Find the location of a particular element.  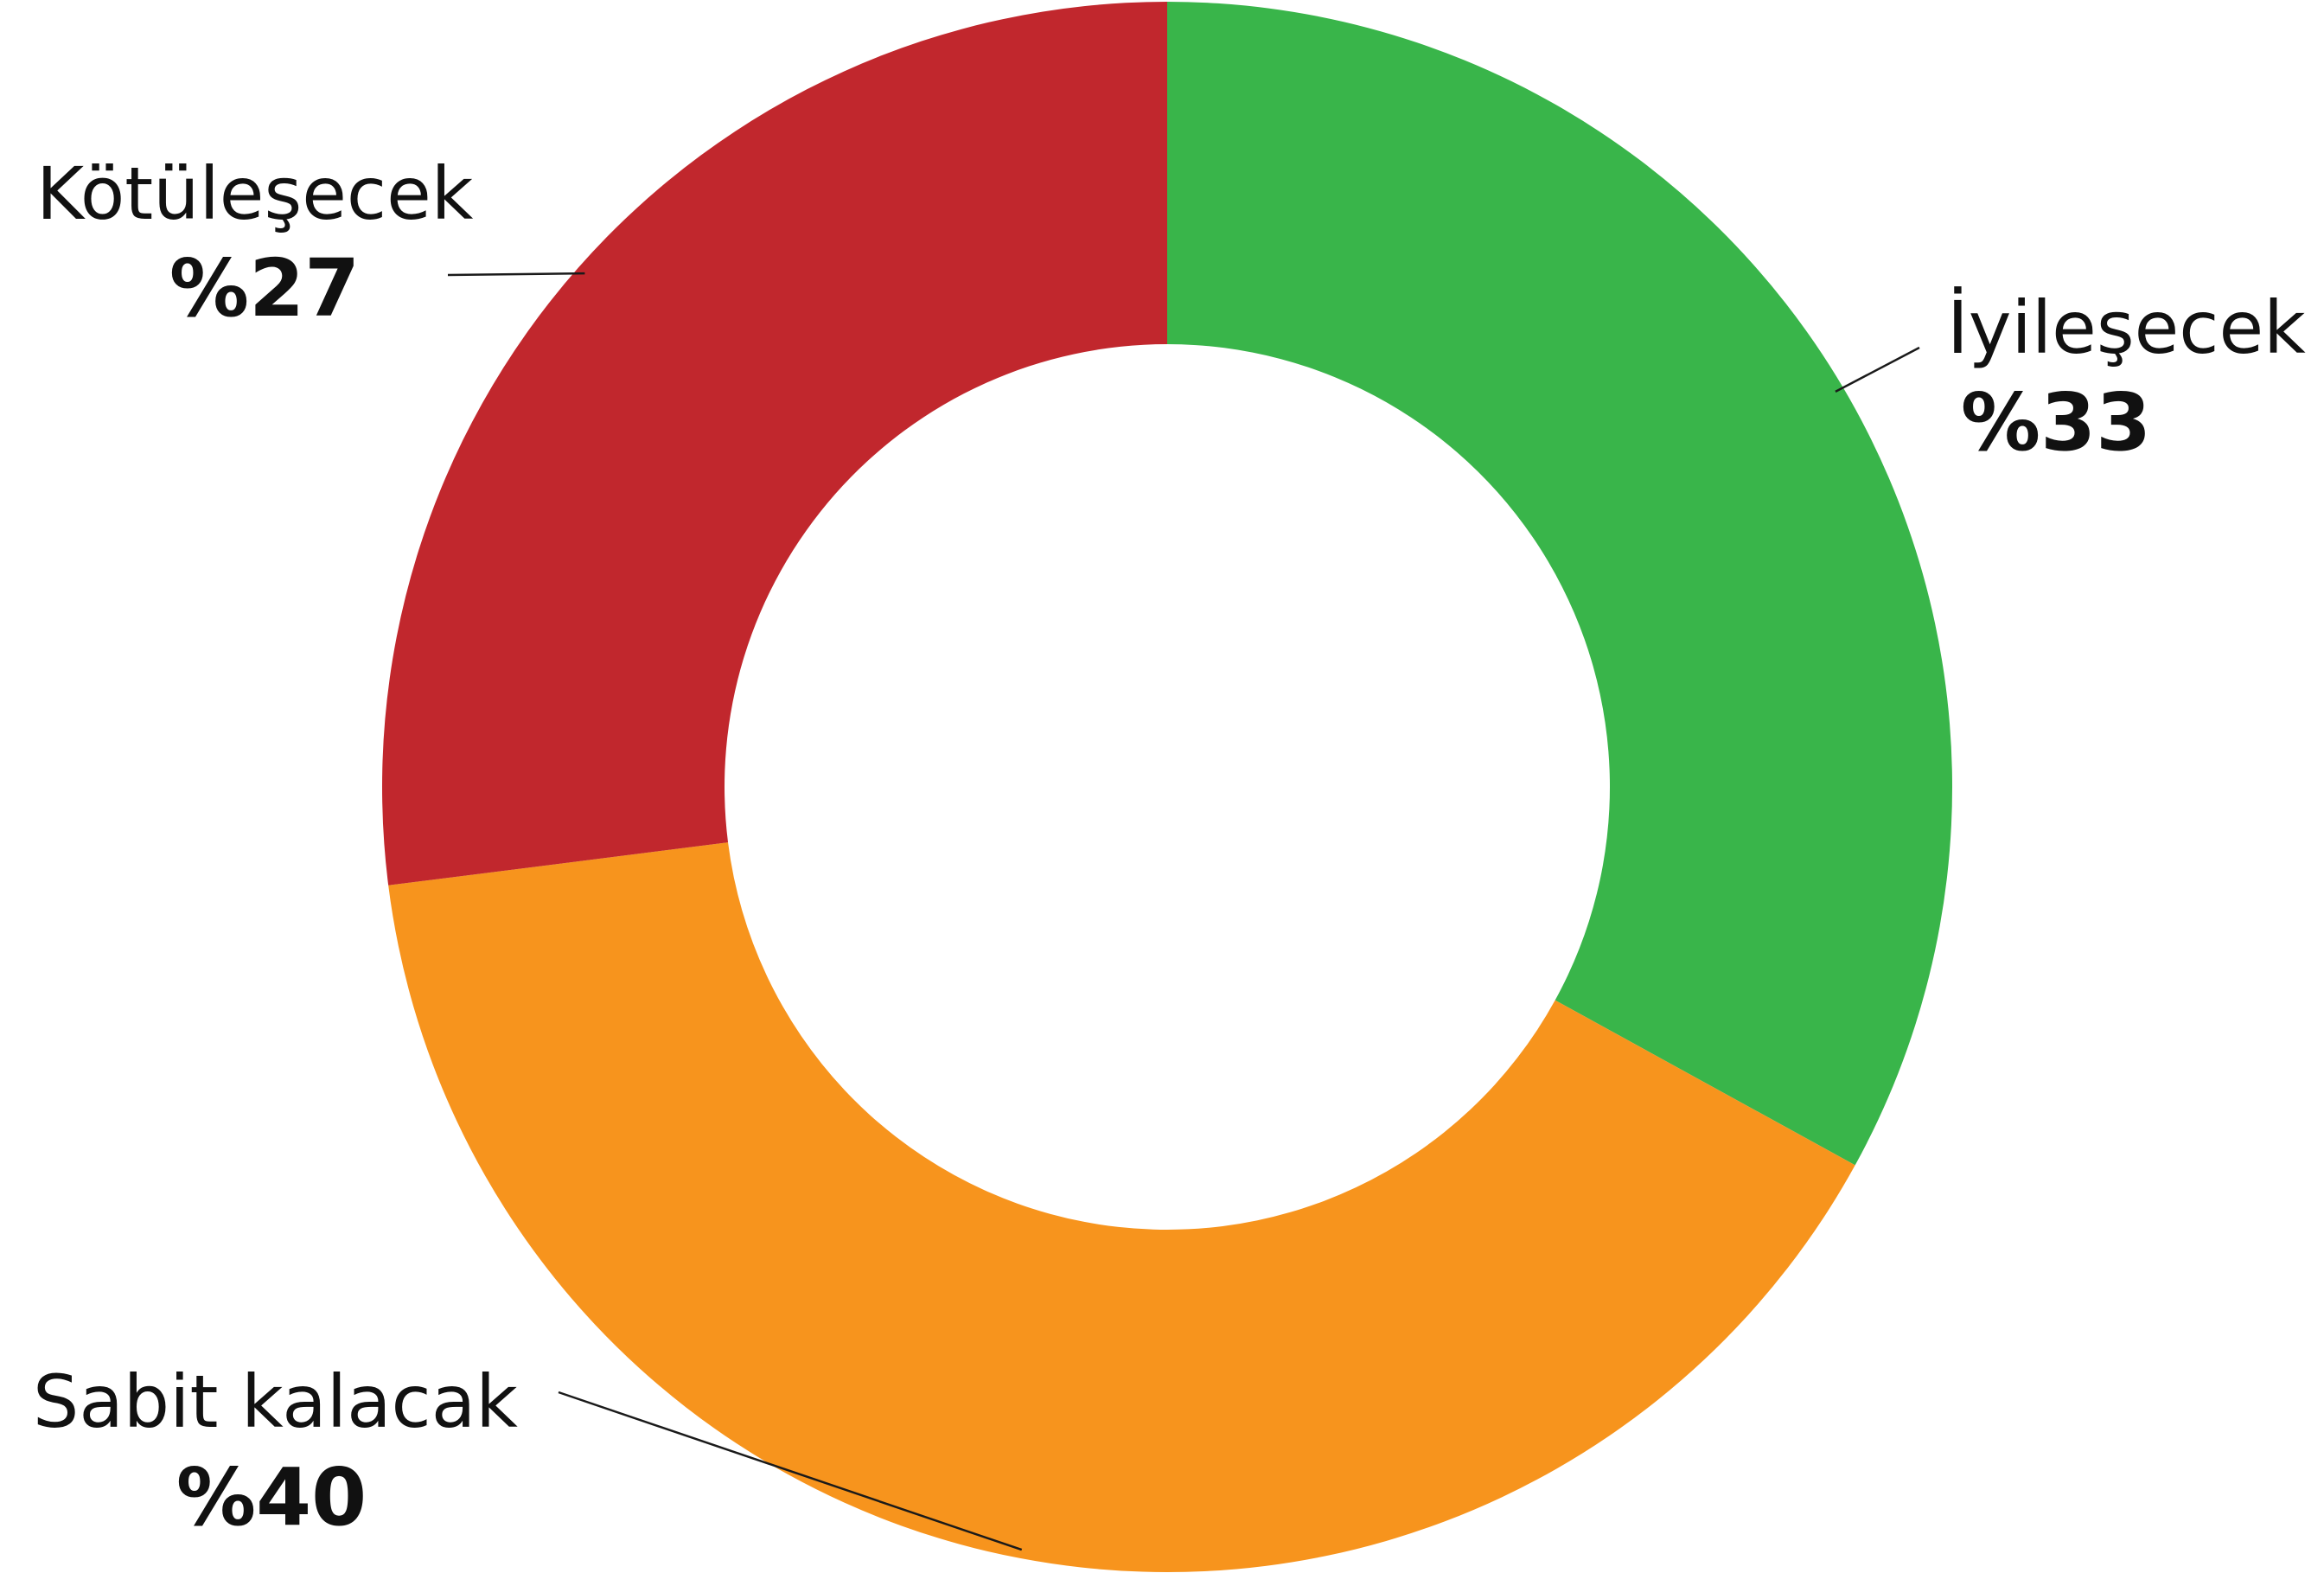

leader-line-kotulesecek is located at coordinates (516, 274).